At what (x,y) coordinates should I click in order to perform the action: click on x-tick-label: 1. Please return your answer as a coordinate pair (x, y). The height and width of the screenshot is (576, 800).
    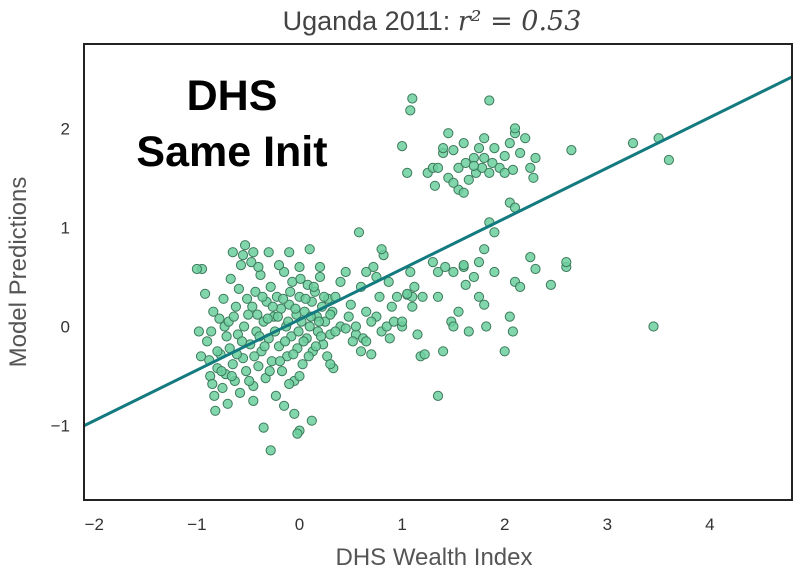
    Looking at the image, I should click on (401, 524).